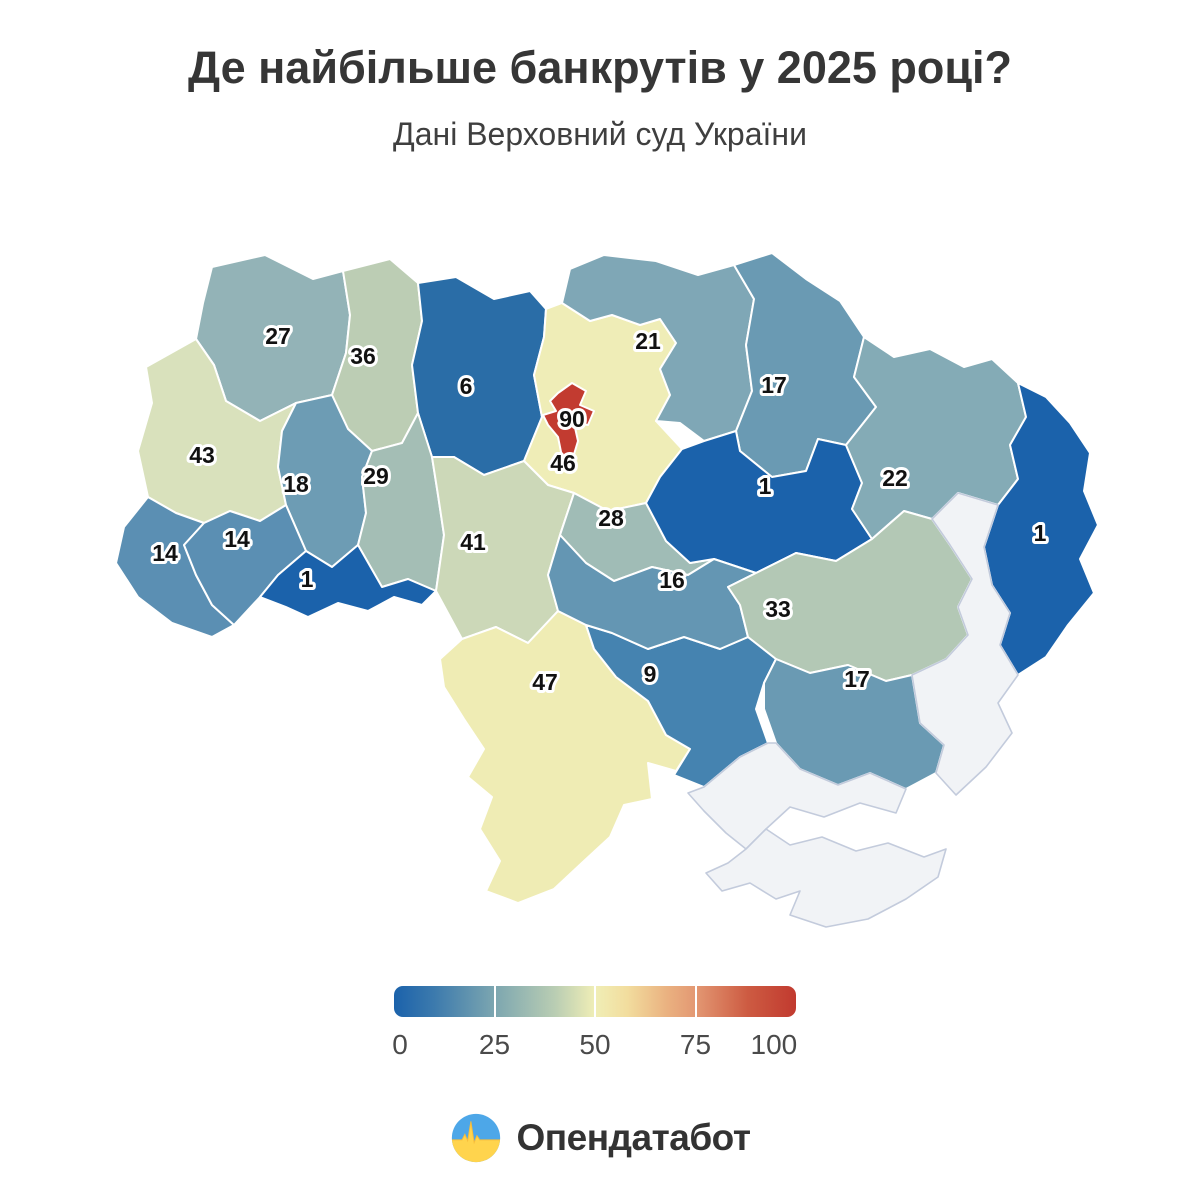 This screenshot has height=1200, width=1200. I want to click on region-kyiv-city, so click(568, 422).